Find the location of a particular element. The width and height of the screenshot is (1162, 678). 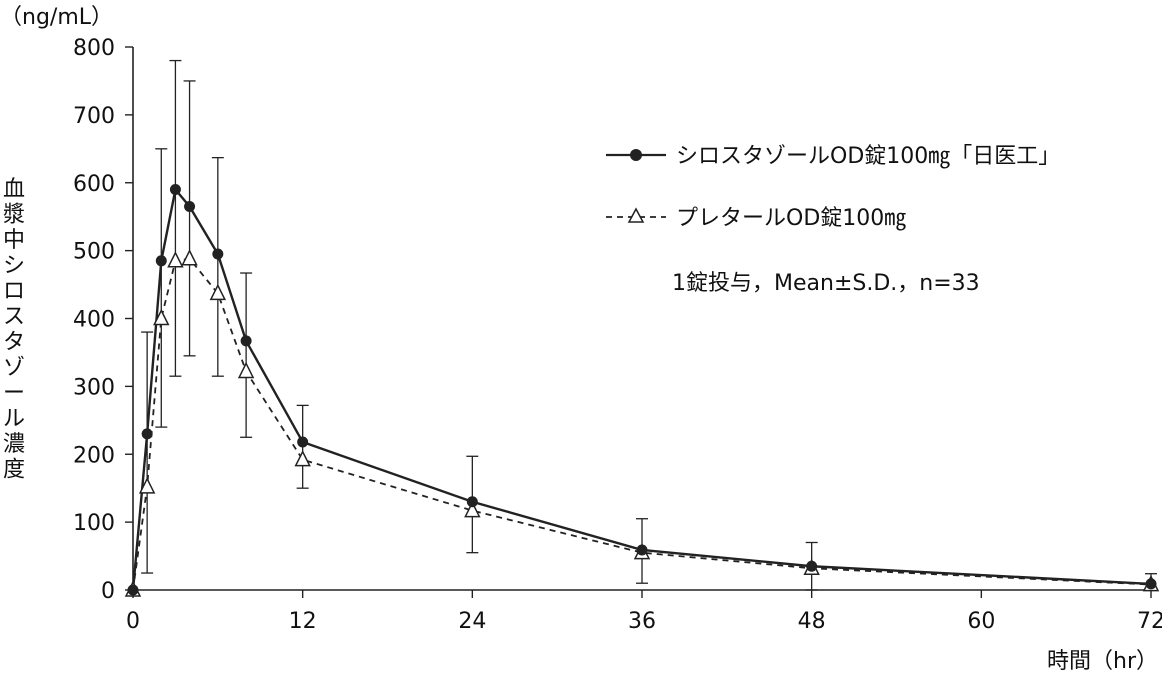

y-tick-label: 700 is located at coordinates (94, 116).